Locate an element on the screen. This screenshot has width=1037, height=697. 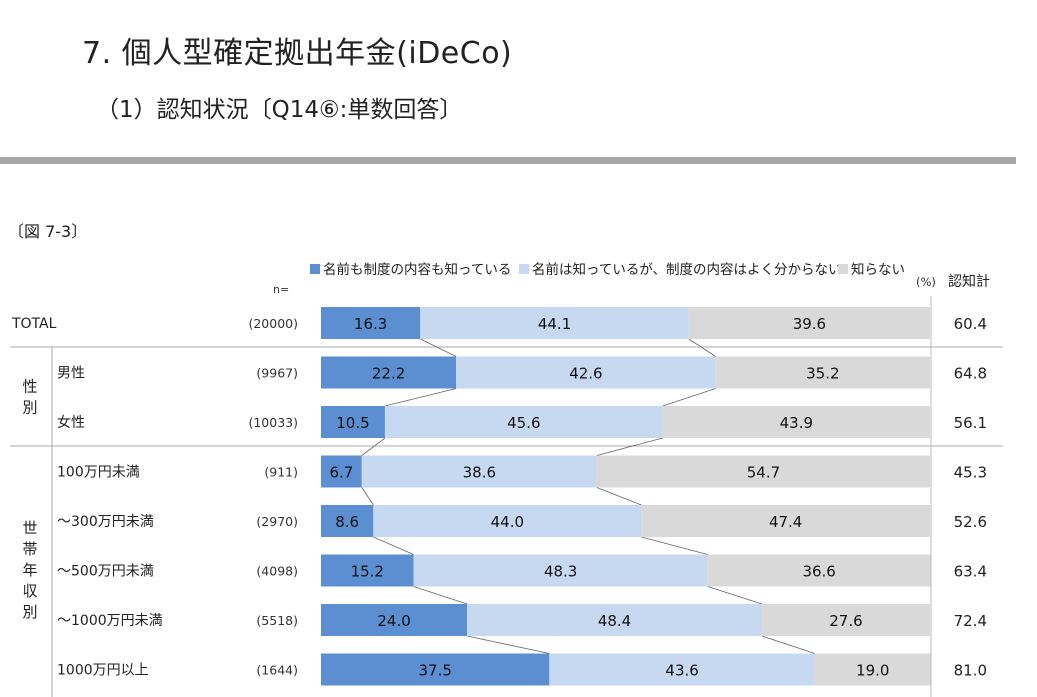
bar-value-label: 47.4 is located at coordinates (785, 522).